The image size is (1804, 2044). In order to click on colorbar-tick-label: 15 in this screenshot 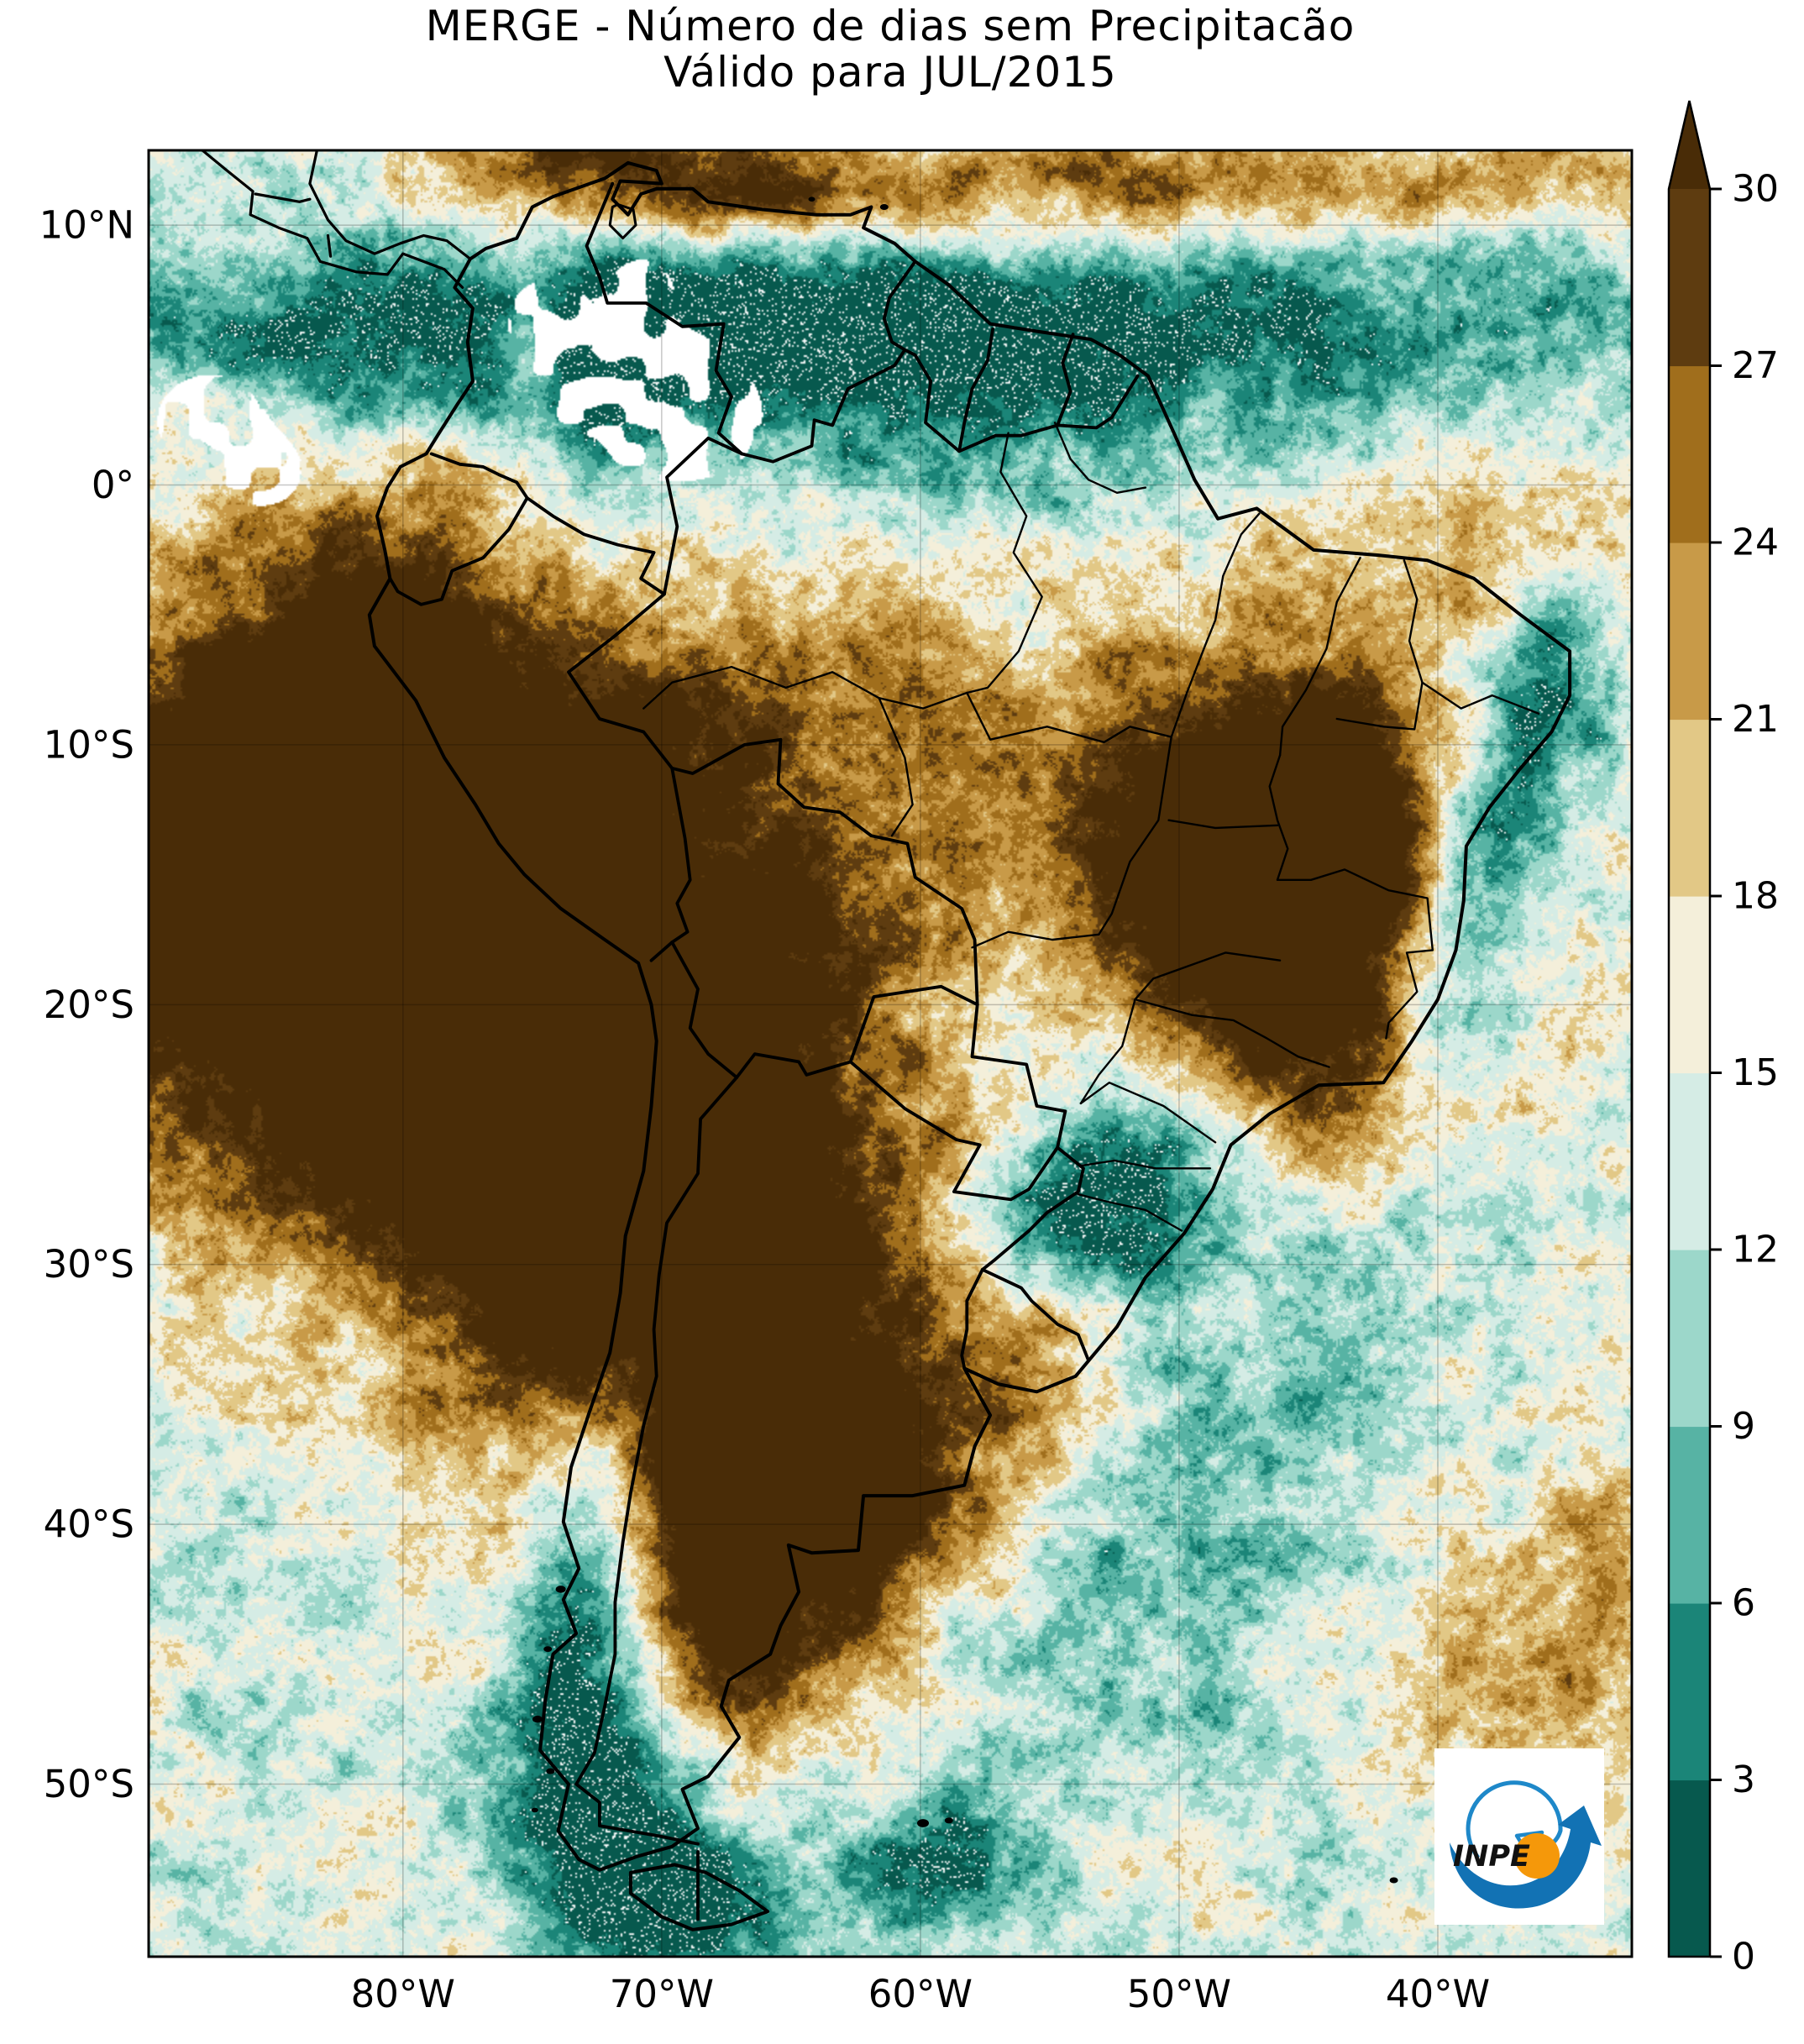, I will do `click(1755, 1072)`.